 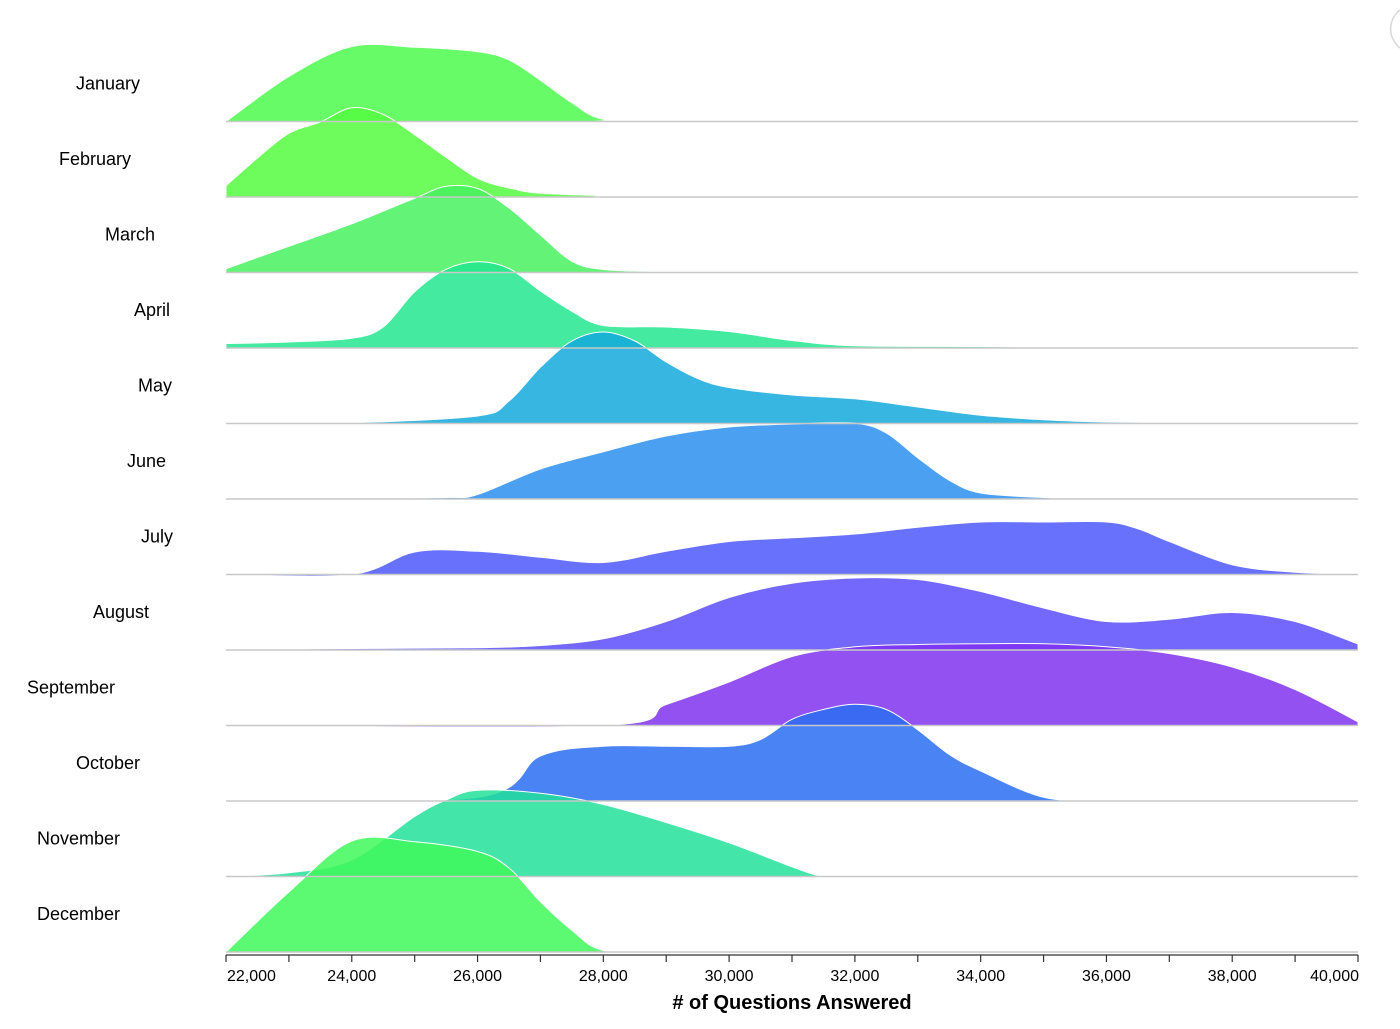 What do you see at coordinates (791, 1003) in the screenshot?
I see `x-axis-title: # of Questions Answered` at bounding box center [791, 1003].